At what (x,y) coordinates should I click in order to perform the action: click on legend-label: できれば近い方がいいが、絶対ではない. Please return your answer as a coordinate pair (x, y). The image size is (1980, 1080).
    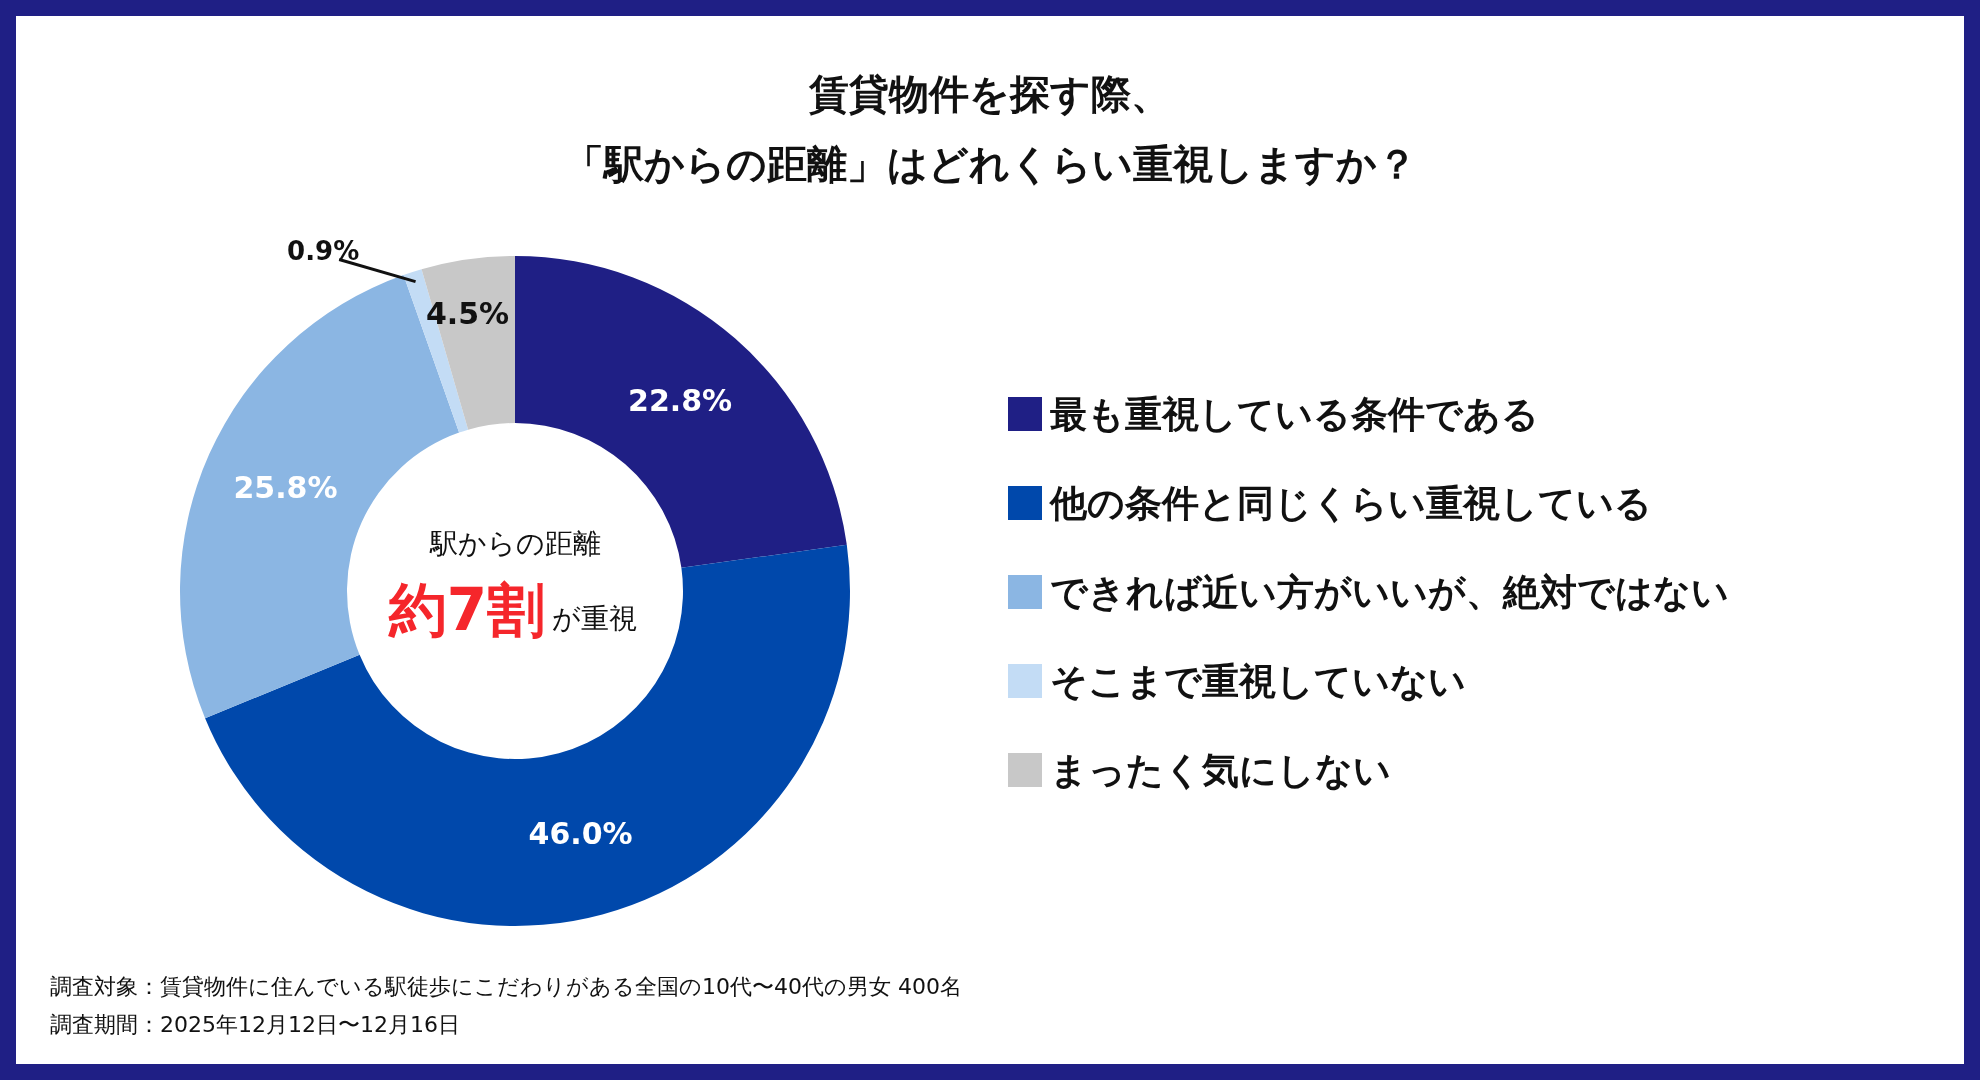
    Looking at the image, I should click on (1389, 592).